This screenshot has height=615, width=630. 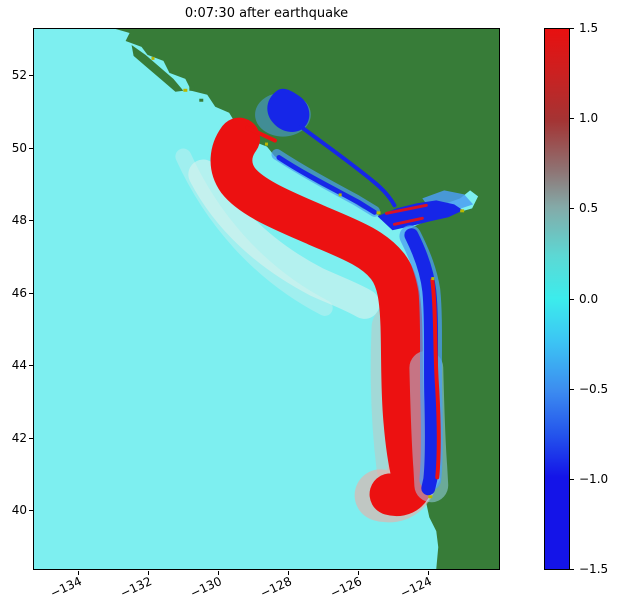 I want to click on wake-arc-inner, so click(x=284, y=239).